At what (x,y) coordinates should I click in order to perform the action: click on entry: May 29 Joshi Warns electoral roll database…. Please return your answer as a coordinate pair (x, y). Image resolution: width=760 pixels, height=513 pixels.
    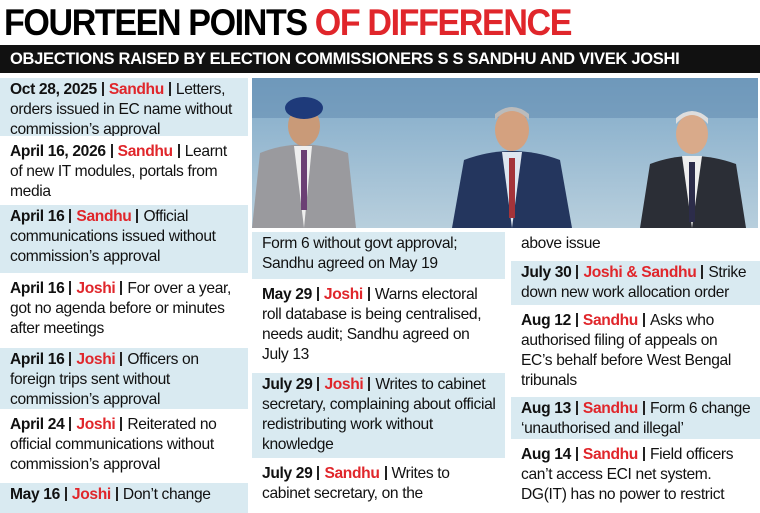
    Looking at the image, I should click on (378, 326).